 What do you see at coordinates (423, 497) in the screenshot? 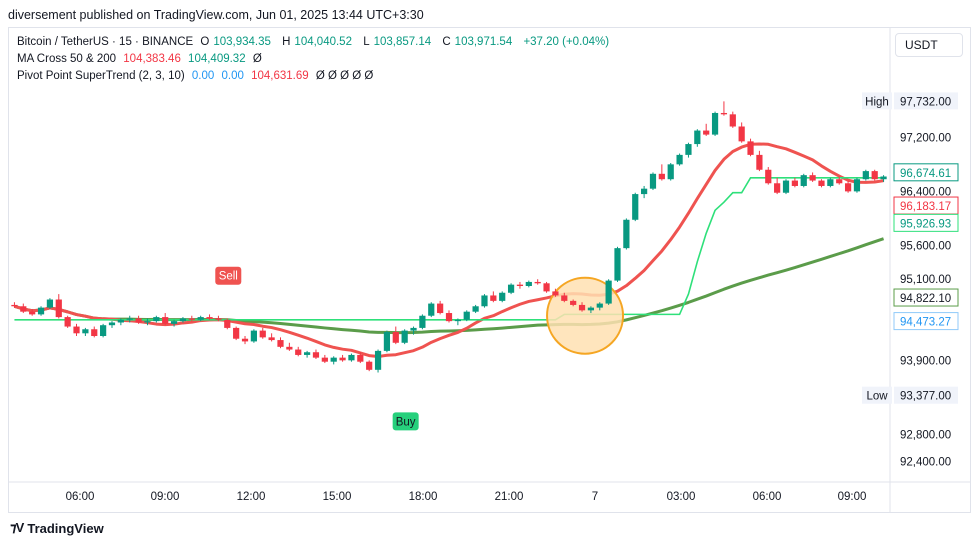
I see `x-tick-label: 18:00` at bounding box center [423, 497].